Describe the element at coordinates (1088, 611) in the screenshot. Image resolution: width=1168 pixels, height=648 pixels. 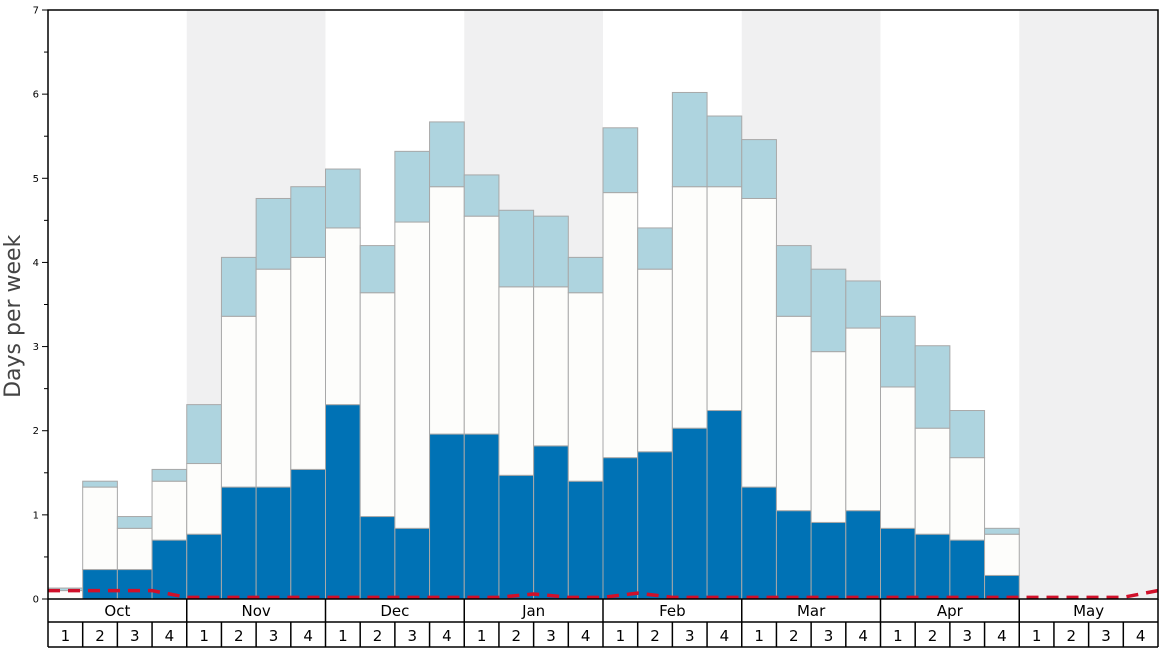
I see `month-label-may: May` at that location.